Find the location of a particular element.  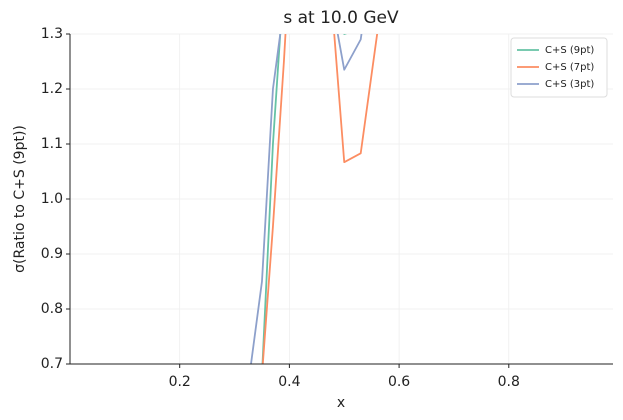

y-tick-label: 1.3 is located at coordinates (52, 34).